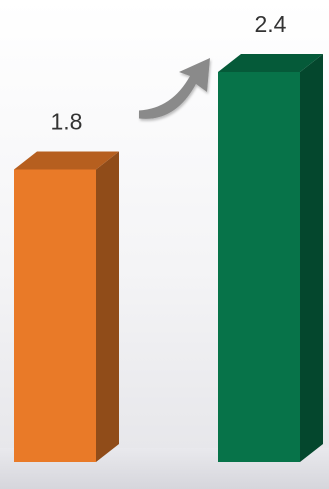 This screenshot has width=329, height=489. Describe the element at coordinates (55, 315) in the screenshot. I see `bar-front-face` at that location.